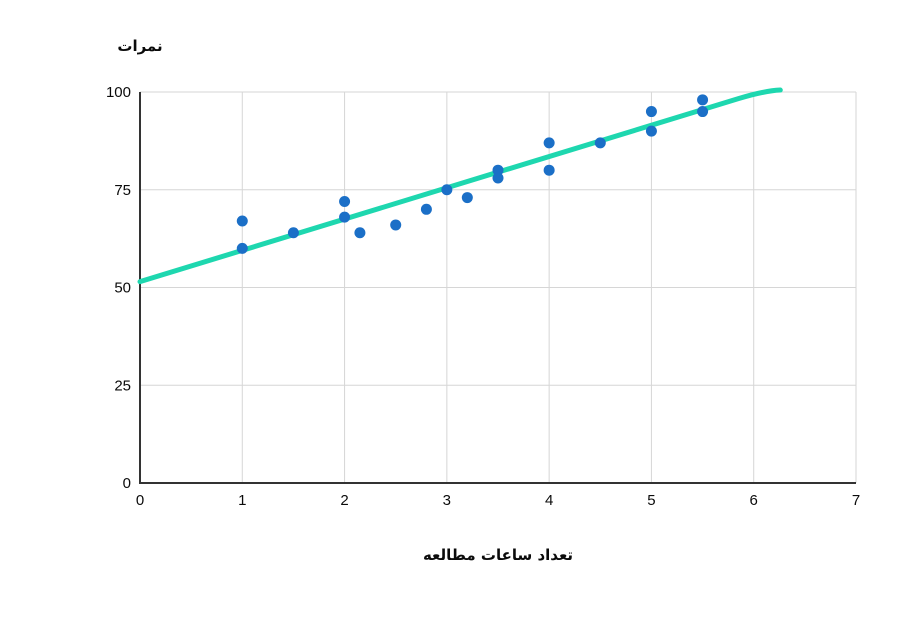  Describe the element at coordinates (754, 500) in the screenshot. I see `x-tick-label: 6` at that location.